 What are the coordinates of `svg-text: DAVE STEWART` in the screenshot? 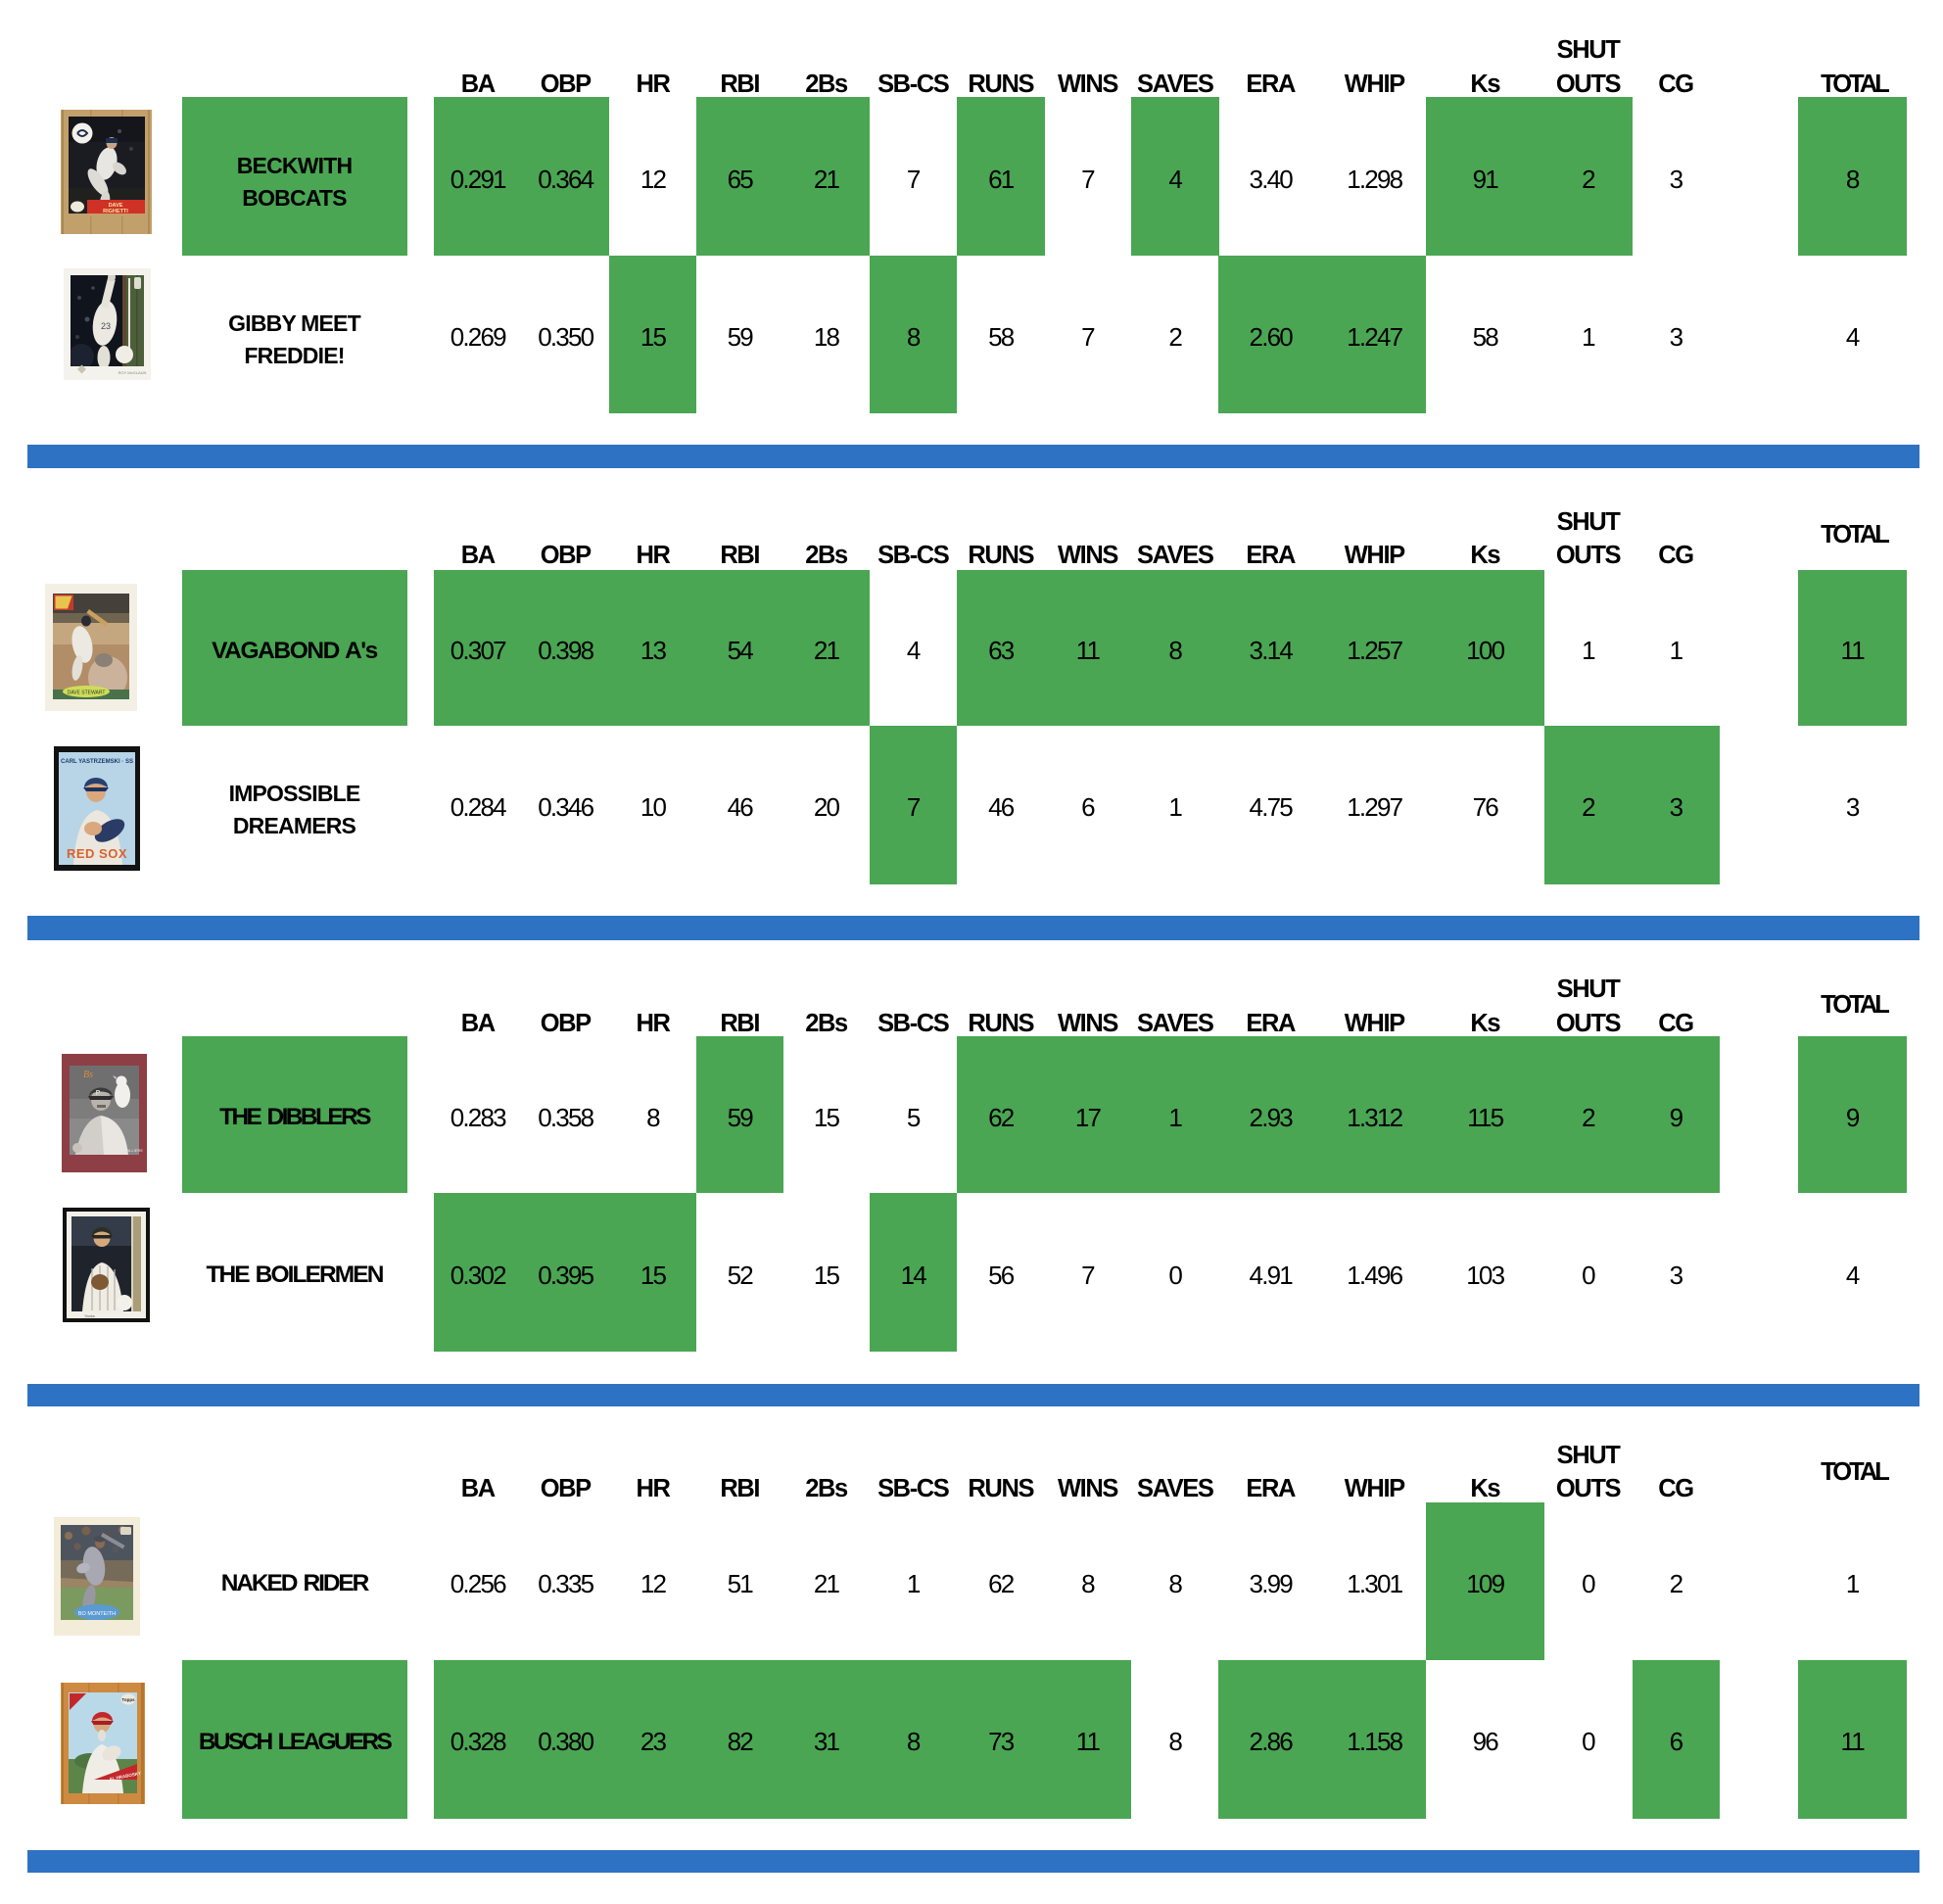 It's located at (87, 693).